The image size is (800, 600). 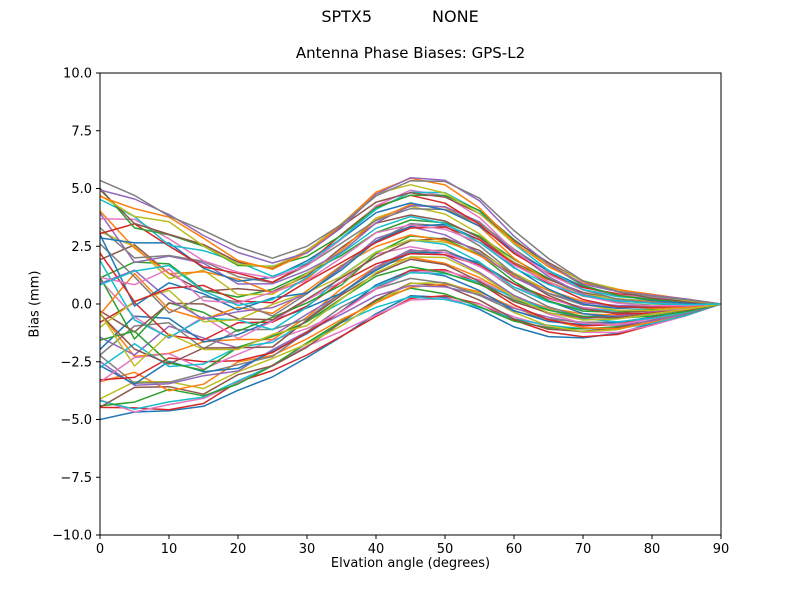 I want to click on chart-title: Antenna Phase Biases: GPS-L2, so click(x=410, y=53).